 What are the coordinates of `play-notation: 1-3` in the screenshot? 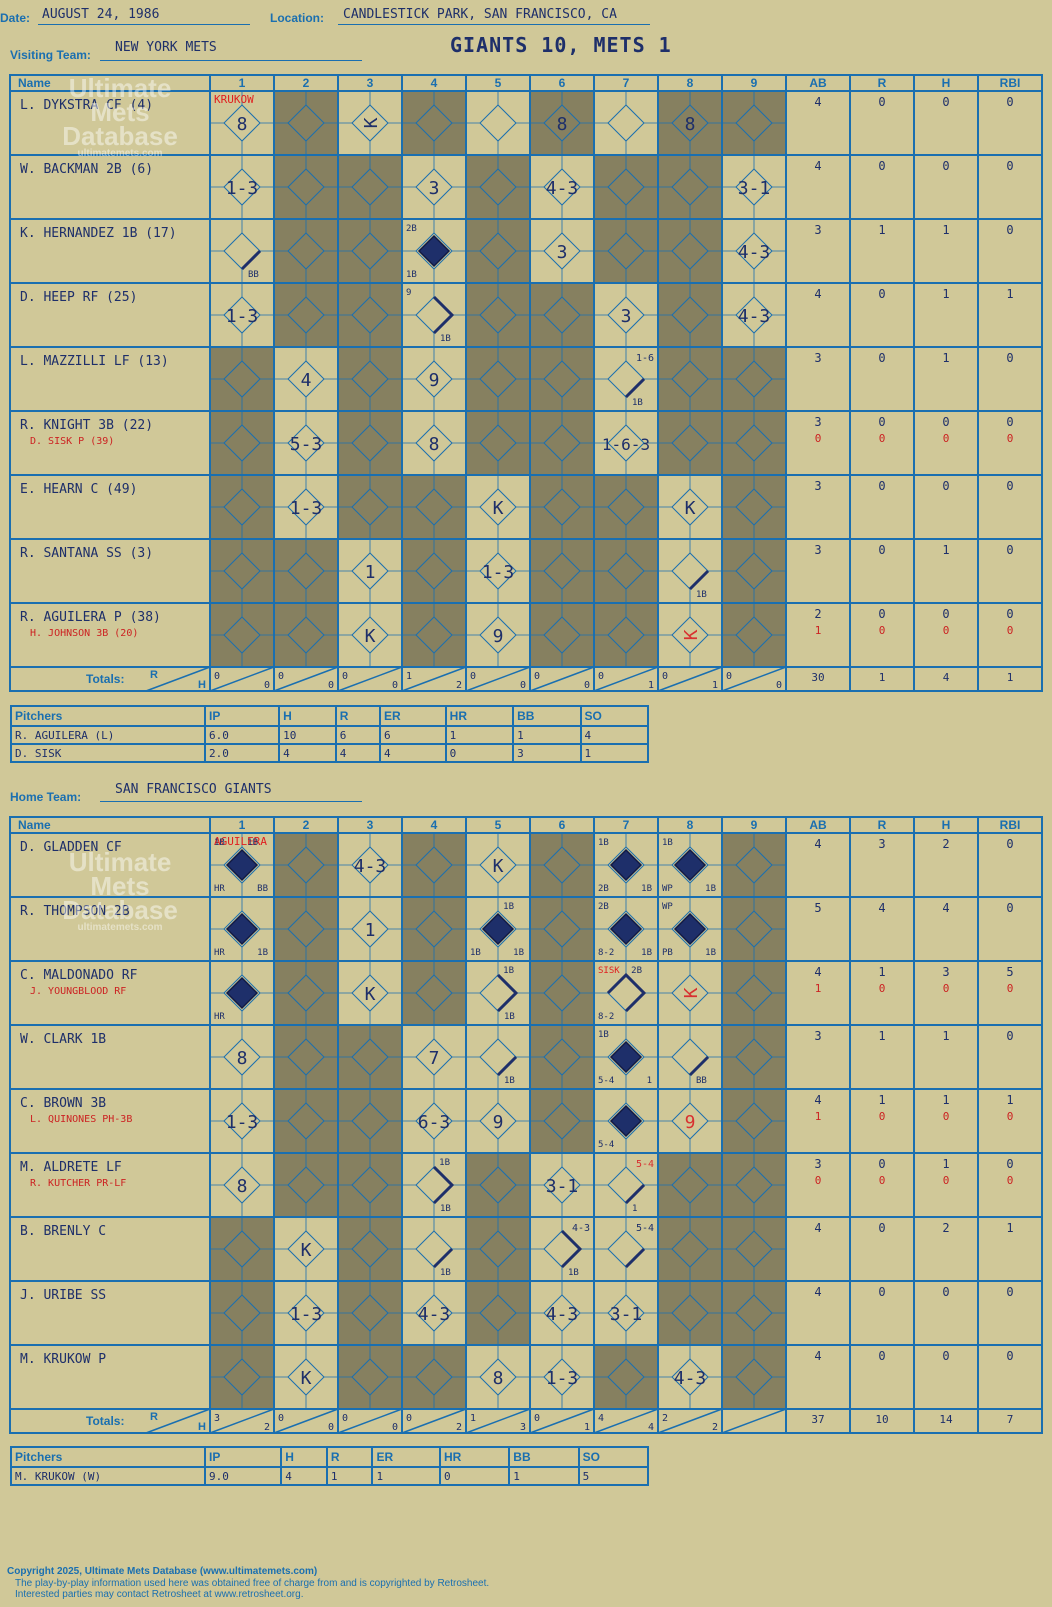 It's located at (242, 188).